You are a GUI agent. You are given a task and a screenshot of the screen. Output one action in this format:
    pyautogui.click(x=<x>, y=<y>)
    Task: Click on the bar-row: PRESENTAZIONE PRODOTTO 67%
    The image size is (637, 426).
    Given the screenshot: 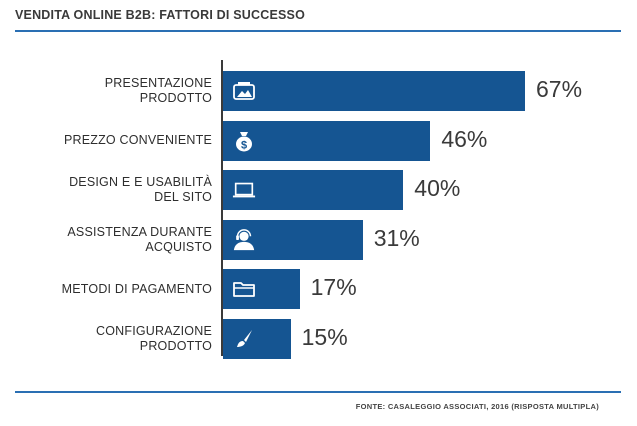 What is the action you would take?
    pyautogui.click(x=318, y=91)
    